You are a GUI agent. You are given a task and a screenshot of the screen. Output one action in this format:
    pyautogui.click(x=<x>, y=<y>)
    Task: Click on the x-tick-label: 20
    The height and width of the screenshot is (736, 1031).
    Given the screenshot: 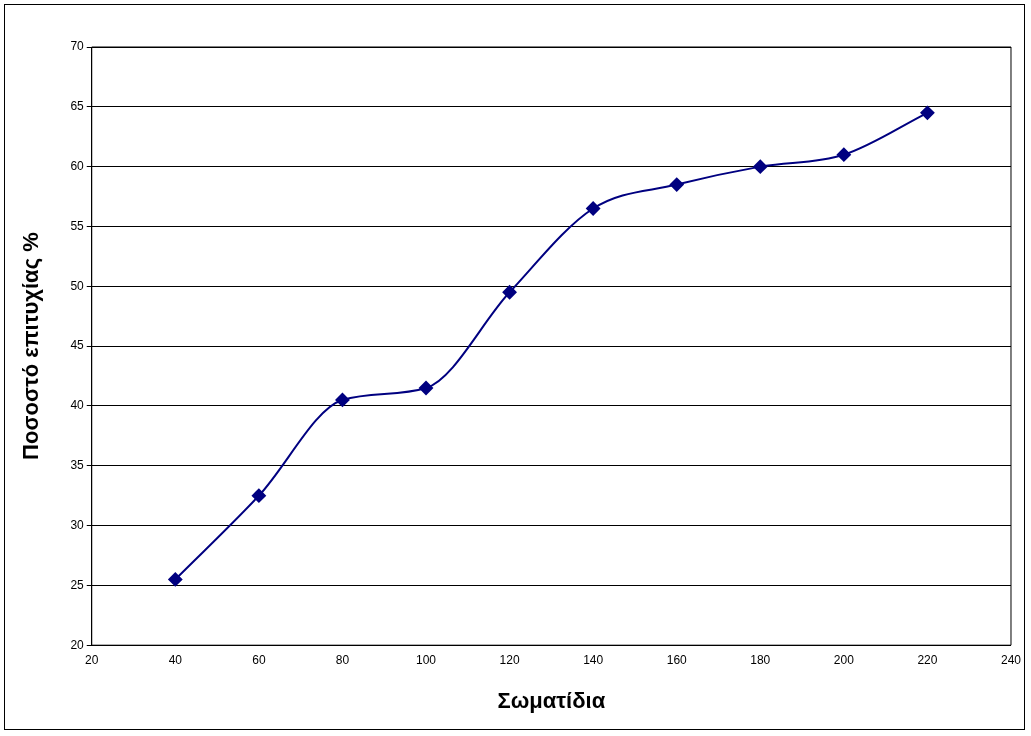 What is the action you would take?
    pyautogui.click(x=92, y=659)
    